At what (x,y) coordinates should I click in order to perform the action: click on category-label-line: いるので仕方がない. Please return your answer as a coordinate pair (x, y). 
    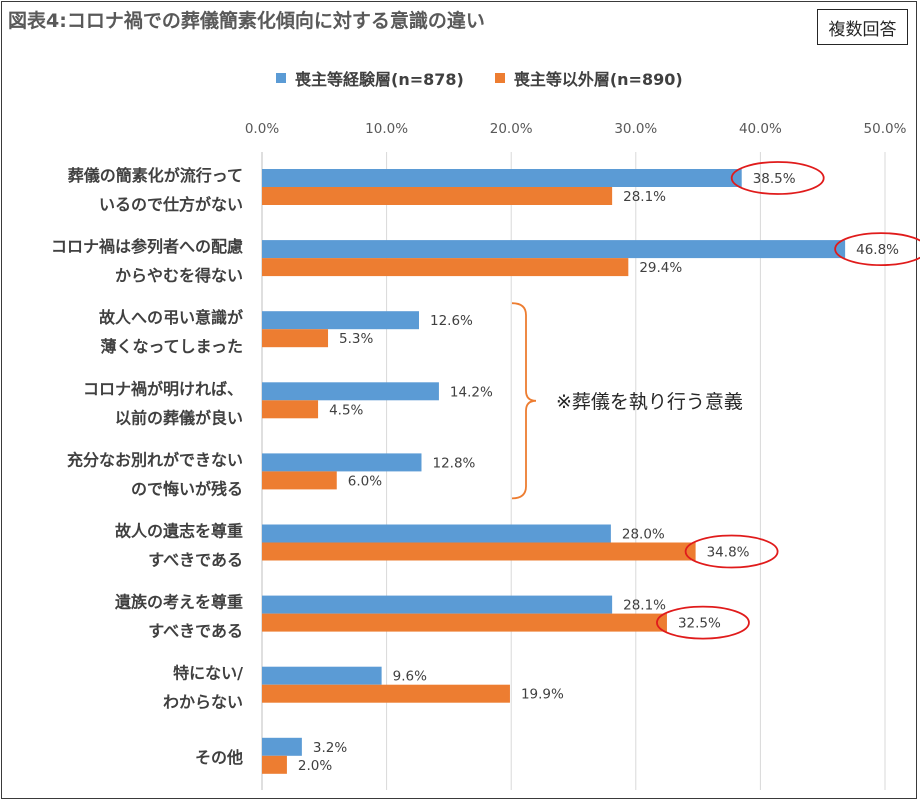
    Looking at the image, I should click on (171, 204).